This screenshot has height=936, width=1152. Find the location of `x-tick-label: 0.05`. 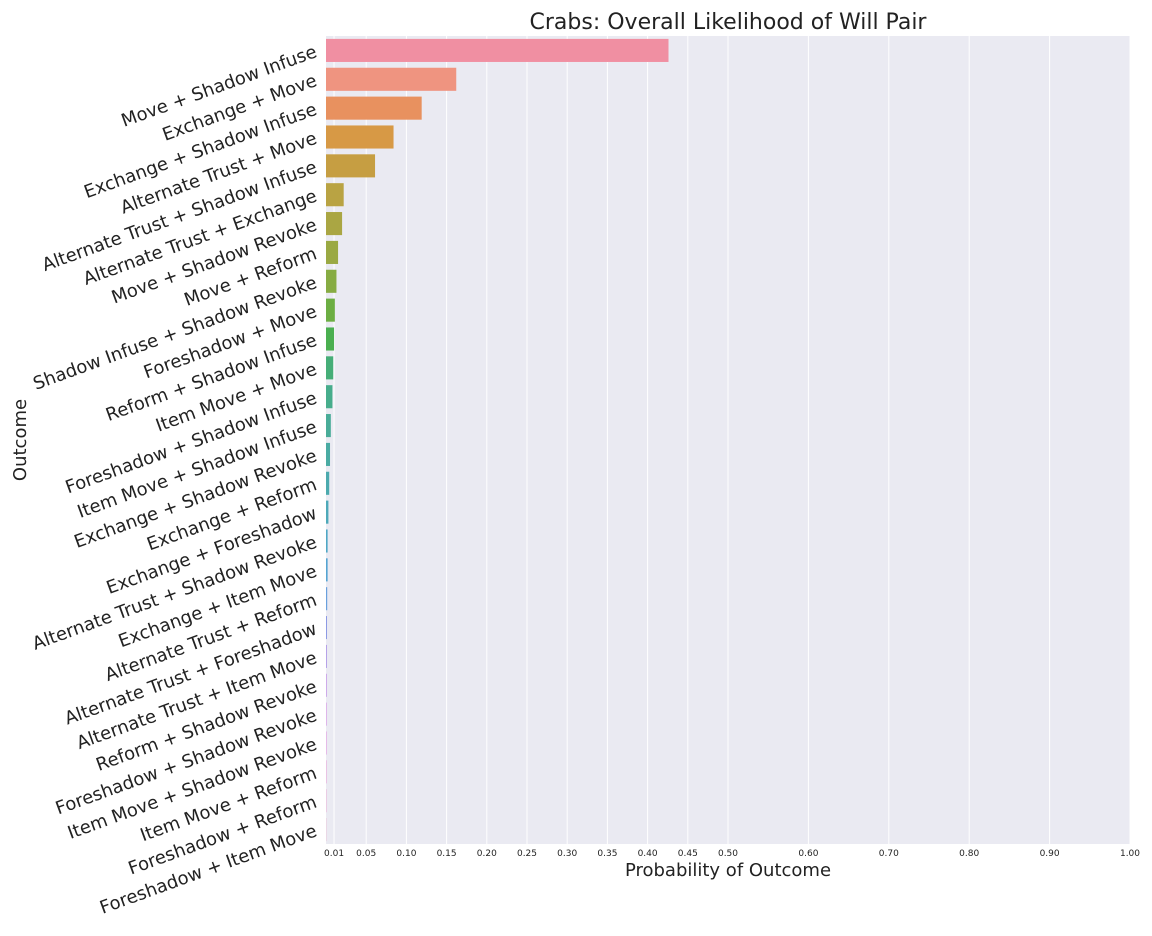

x-tick-label: 0.05 is located at coordinates (366, 854).